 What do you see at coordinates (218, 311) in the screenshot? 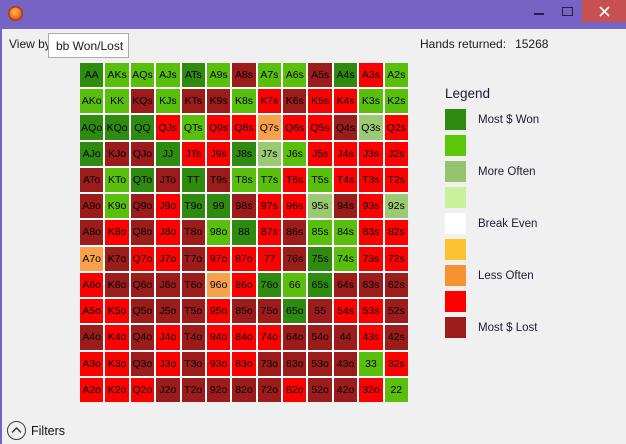
I see `hand-cell-95o: 95o` at bounding box center [218, 311].